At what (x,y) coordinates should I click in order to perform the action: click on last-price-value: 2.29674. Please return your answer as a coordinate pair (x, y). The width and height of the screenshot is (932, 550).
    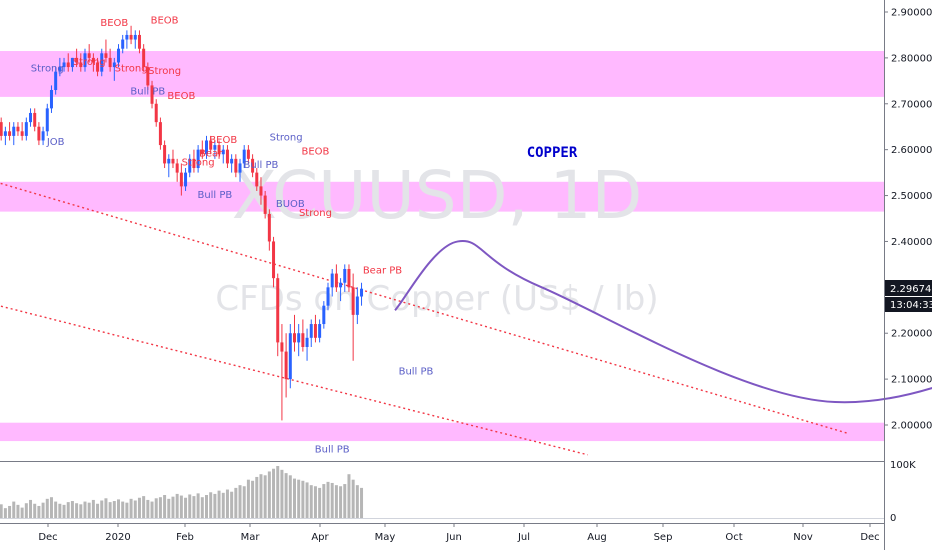
    Looking at the image, I should click on (910, 289).